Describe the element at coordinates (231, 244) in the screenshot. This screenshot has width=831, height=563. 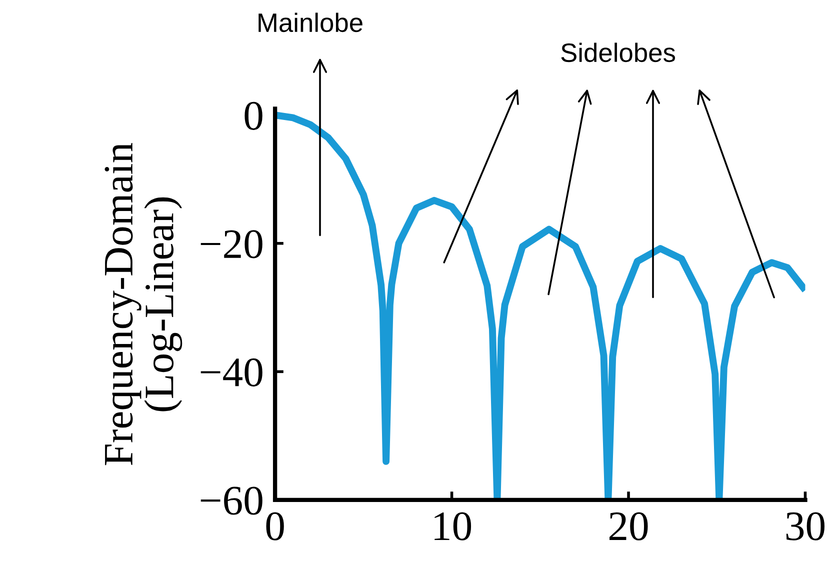
I see `y-tick-label: −20` at that location.